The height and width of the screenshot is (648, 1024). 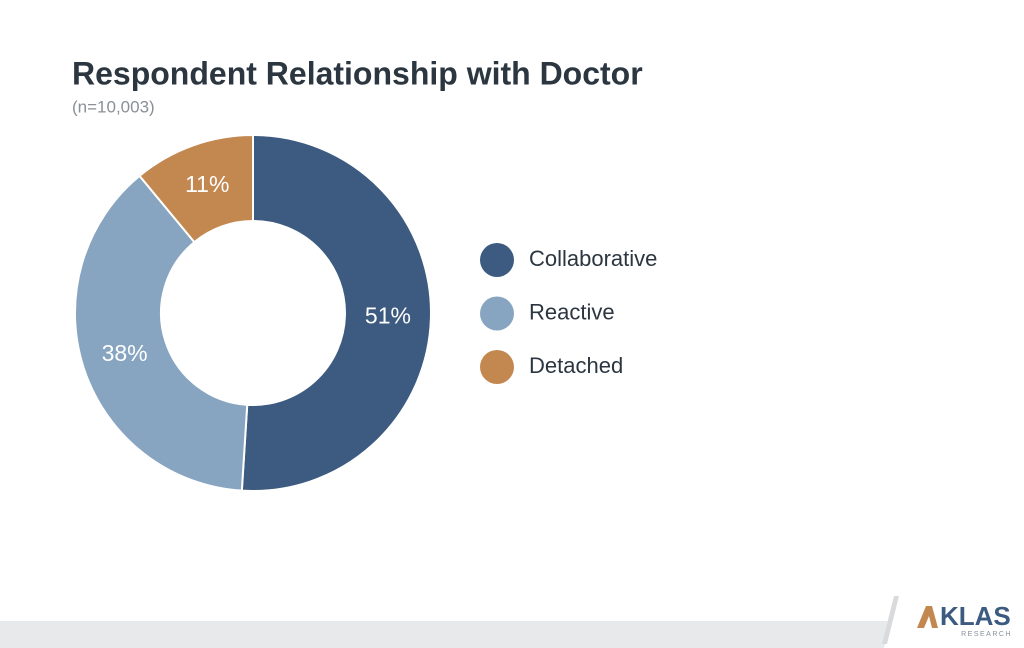 What do you see at coordinates (986, 634) in the screenshot?
I see `logo-subtext: RESEARCH` at bounding box center [986, 634].